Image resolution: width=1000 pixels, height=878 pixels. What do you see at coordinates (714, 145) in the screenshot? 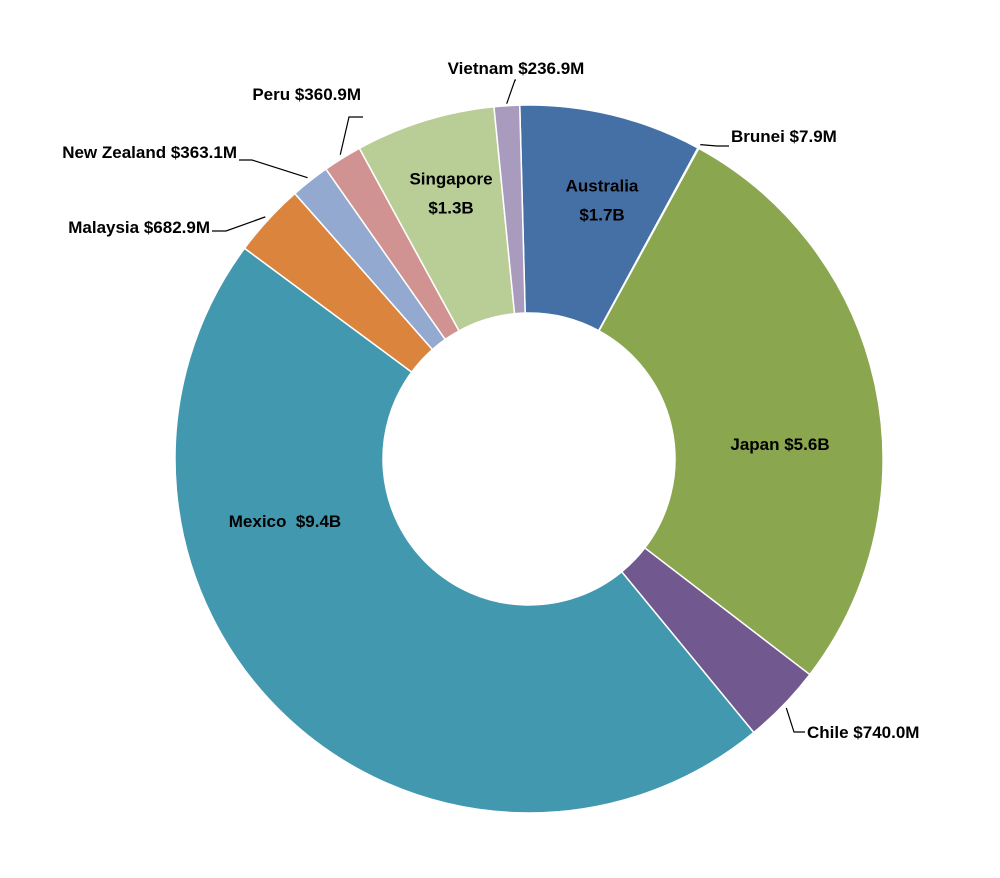
I see `leader-line-brunei` at bounding box center [714, 145].